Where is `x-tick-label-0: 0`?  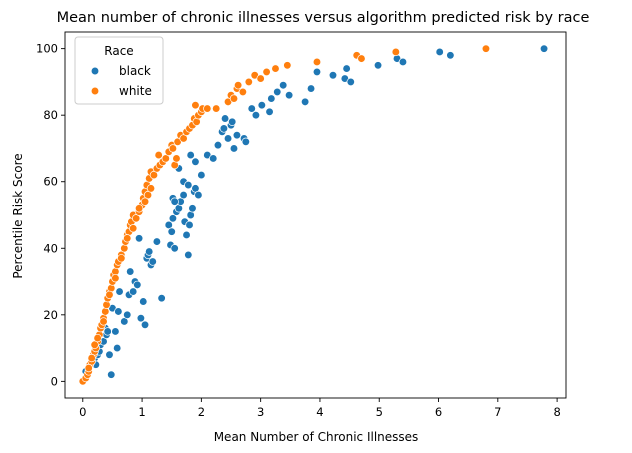 x-tick-label-0: 0 is located at coordinates (82, 412).